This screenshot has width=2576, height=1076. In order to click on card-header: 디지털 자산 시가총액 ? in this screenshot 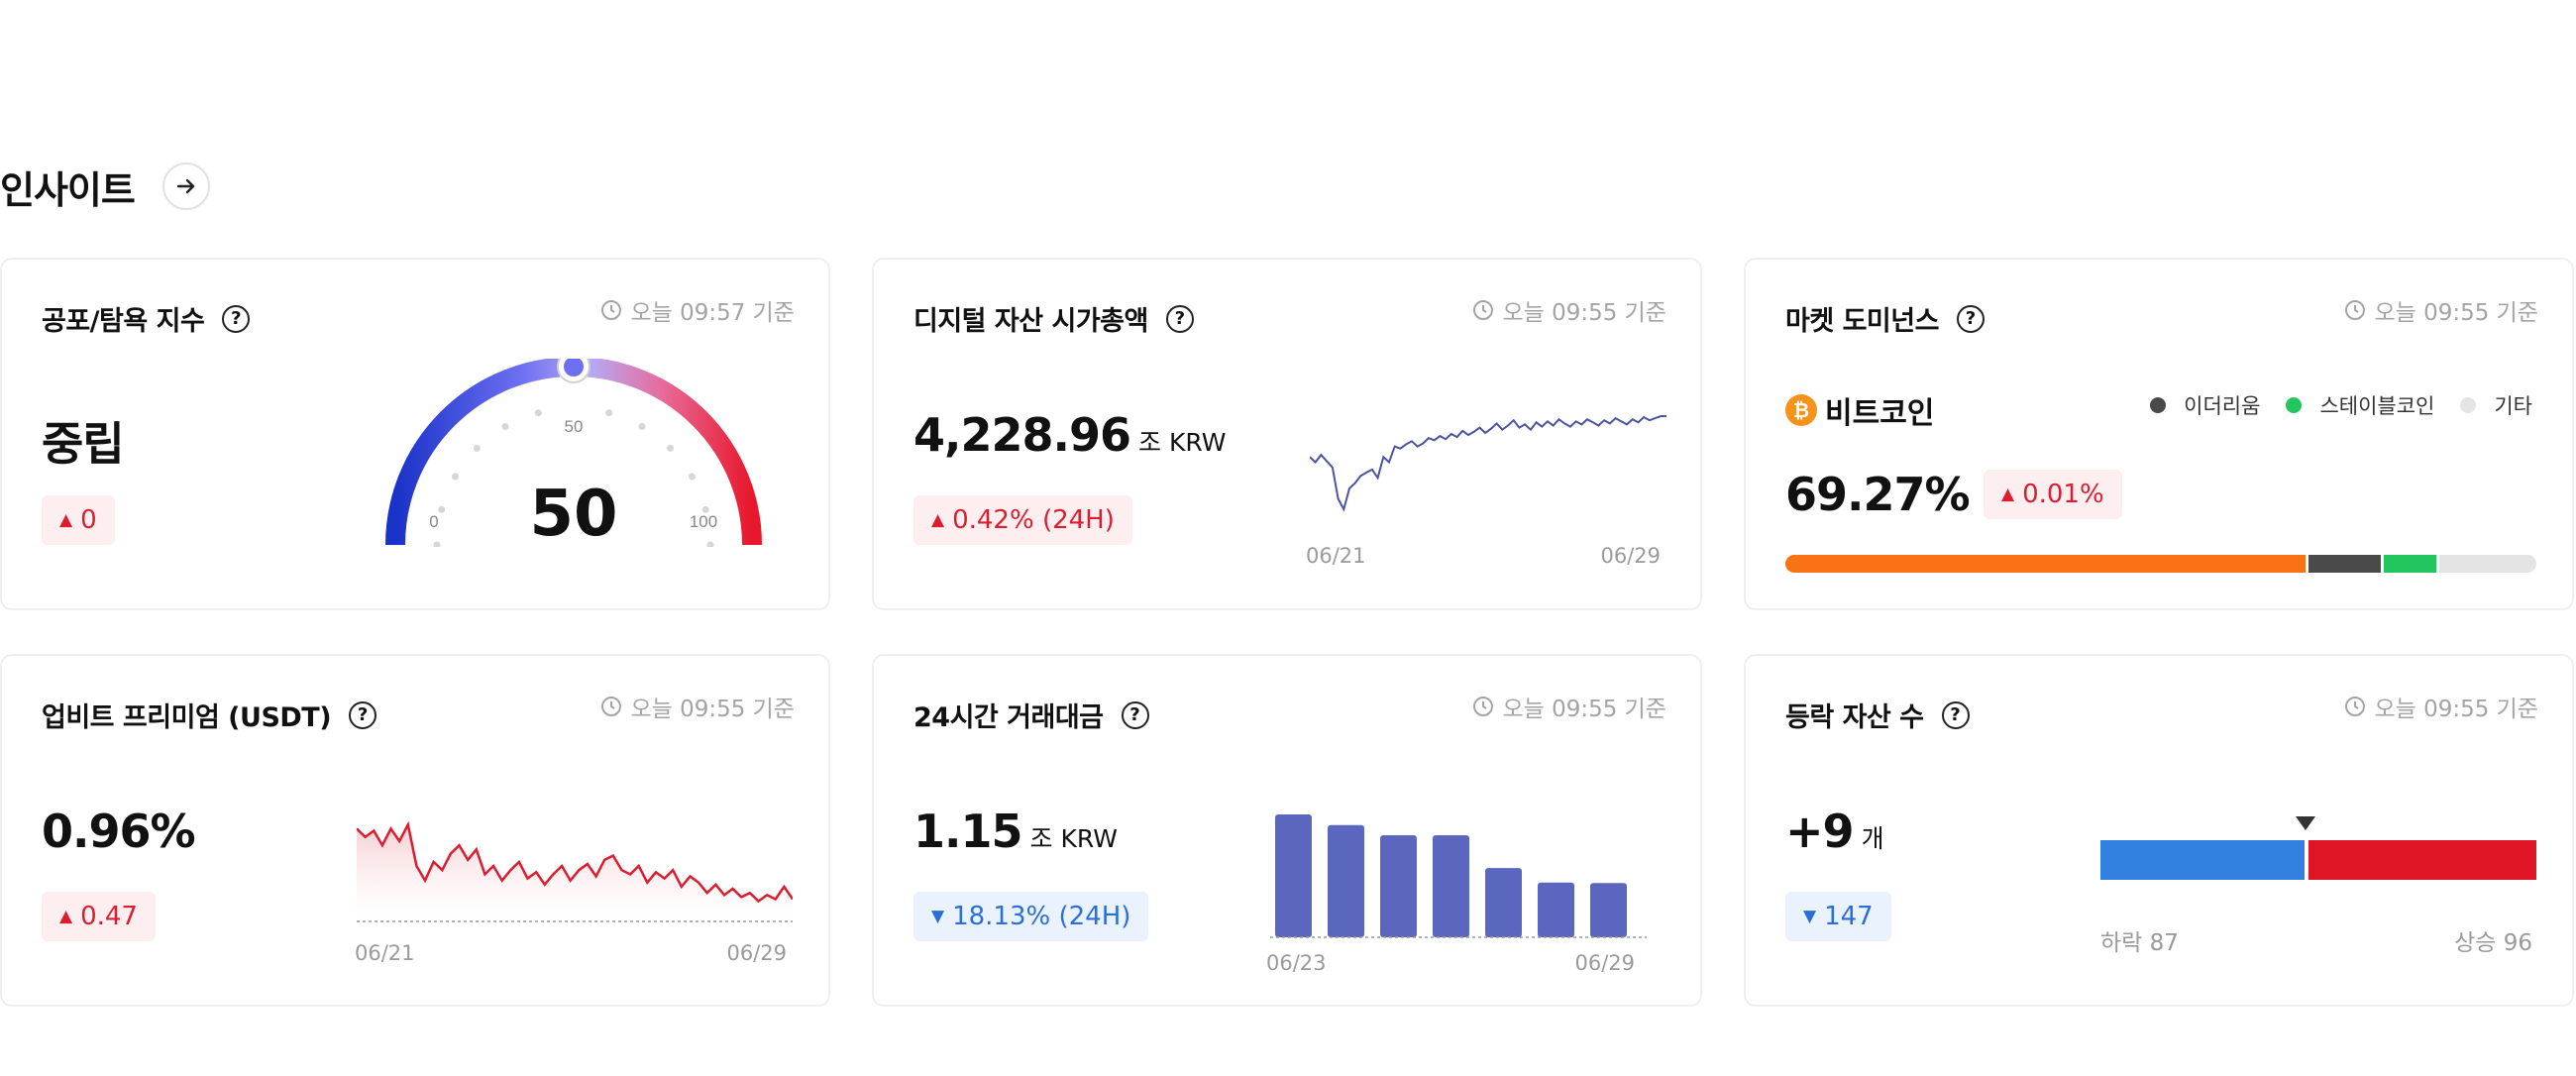, I will do `click(1053, 318)`.